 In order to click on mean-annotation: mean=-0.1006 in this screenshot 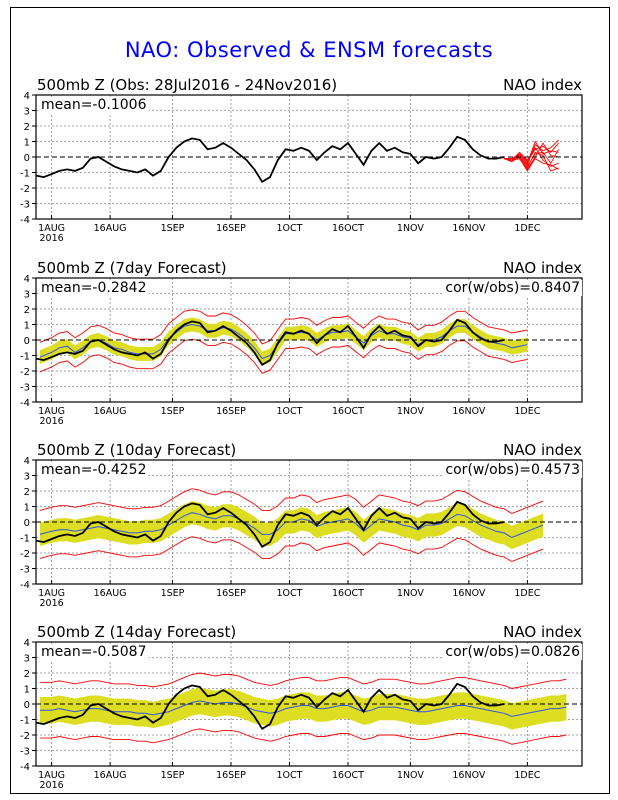, I will do `click(94, 105)`.